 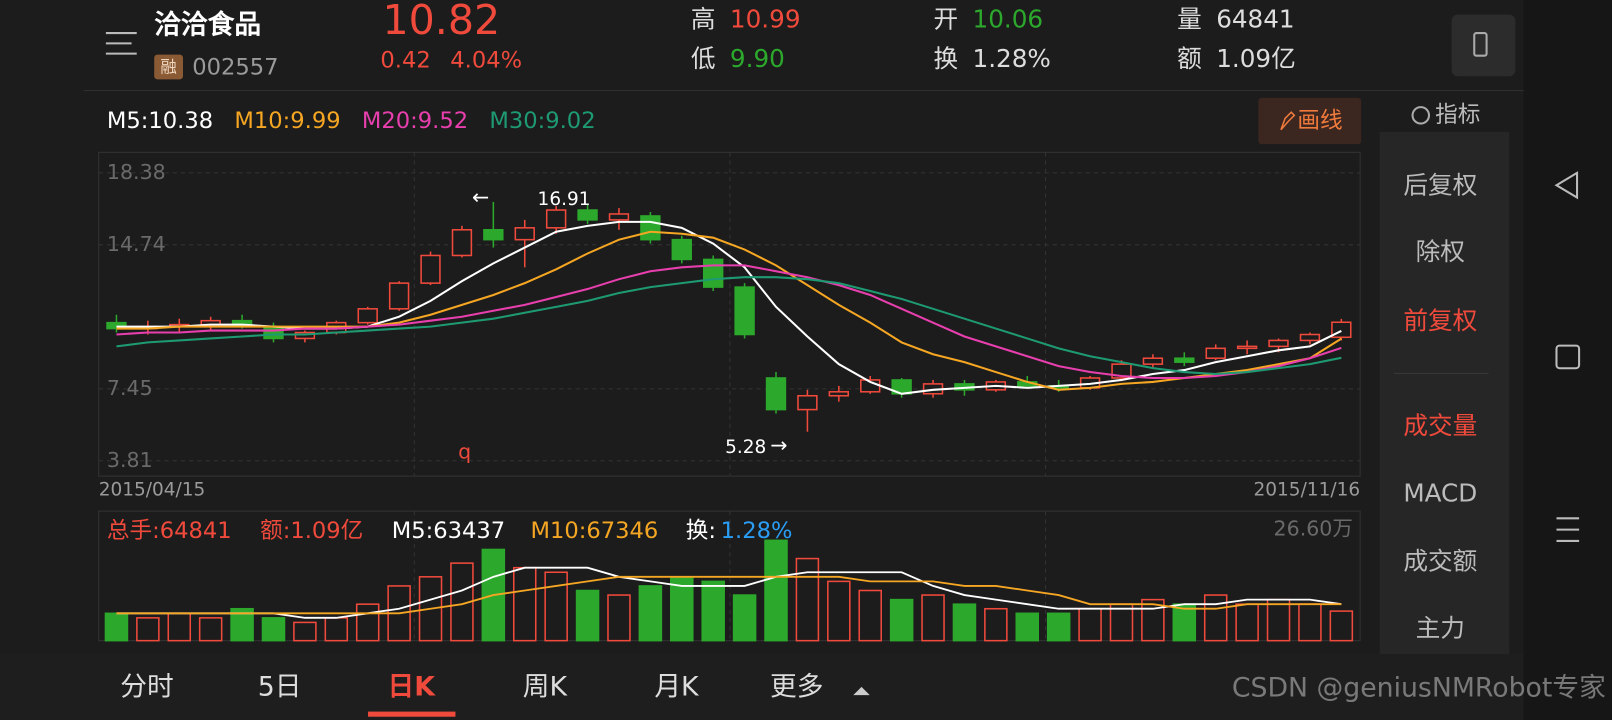 I want to click on side-panel, so click(x=1444, y=393).